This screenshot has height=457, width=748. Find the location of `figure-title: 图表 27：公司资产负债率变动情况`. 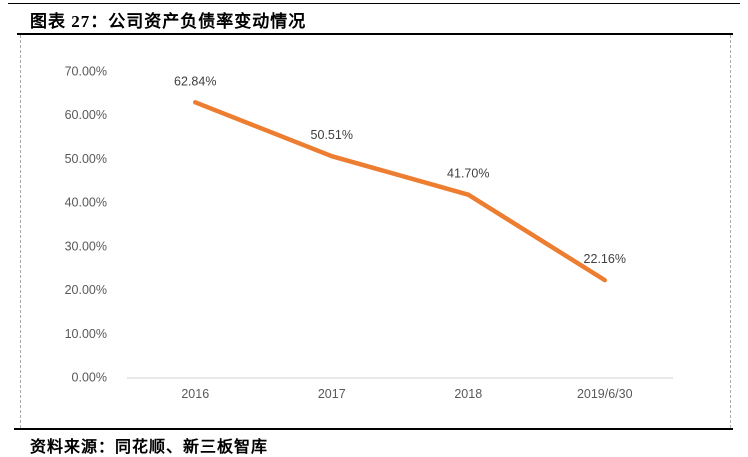

figure-title: 图表 27：公司资产负债率变动情况 is located at coordinates (168, 21).